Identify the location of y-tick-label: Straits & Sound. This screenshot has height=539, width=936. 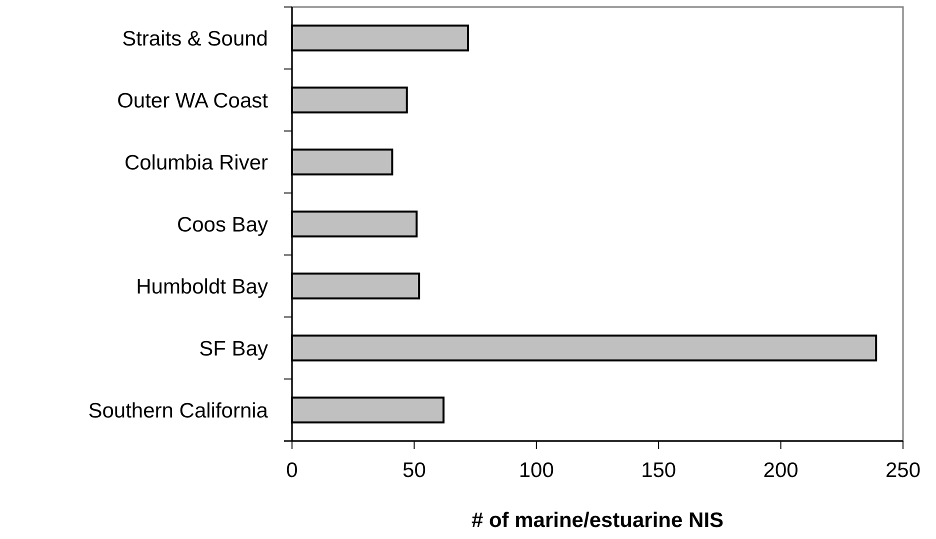
(195, 38).